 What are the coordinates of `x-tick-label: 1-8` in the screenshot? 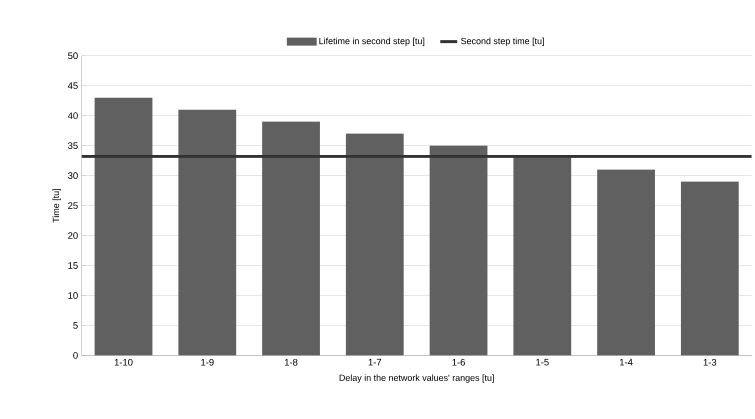 It's located at (291, 362).